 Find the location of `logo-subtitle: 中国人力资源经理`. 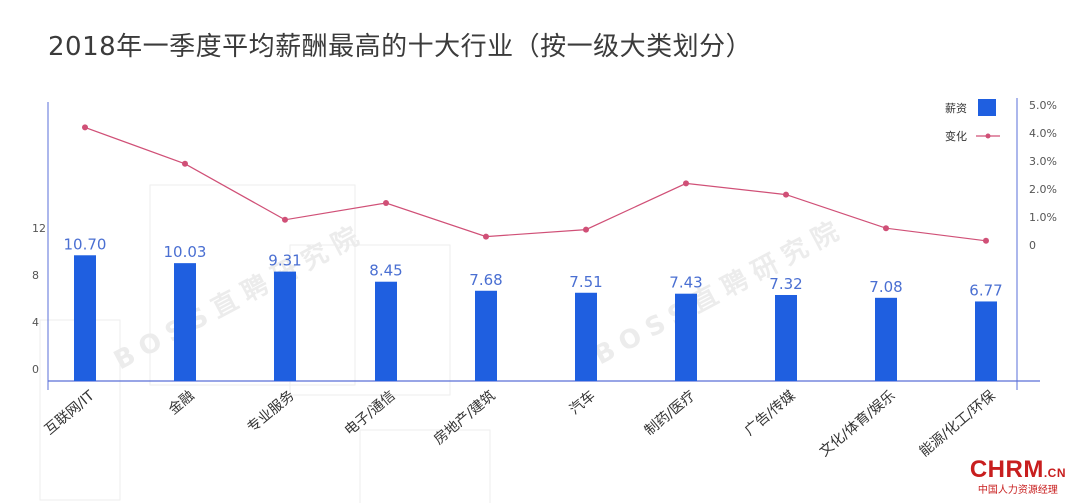

logo-subtitle: 中国人力资源经理 is located at coordinates (1017, 490).